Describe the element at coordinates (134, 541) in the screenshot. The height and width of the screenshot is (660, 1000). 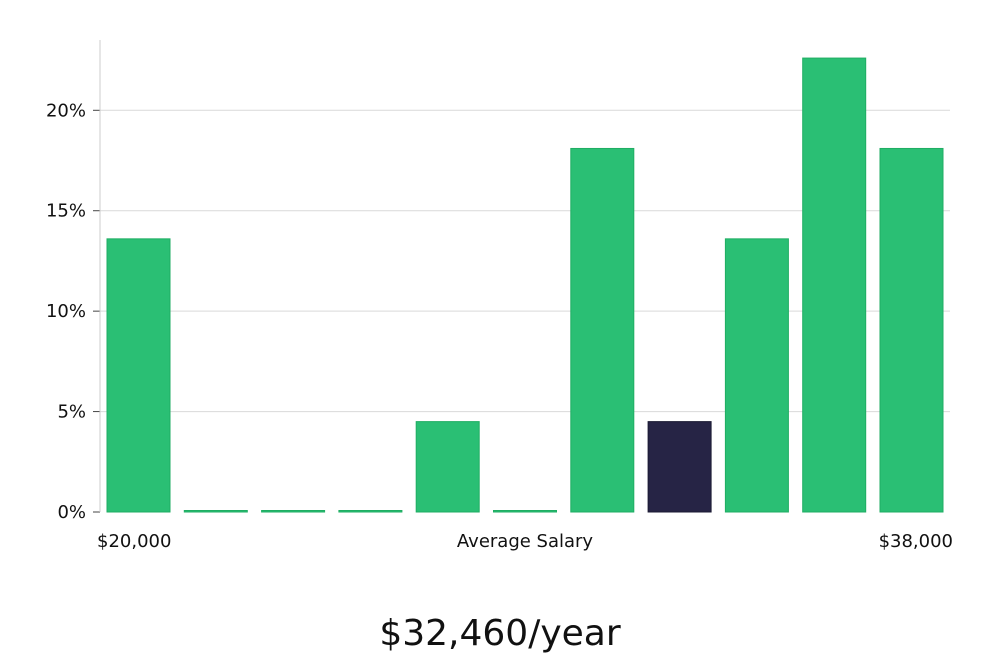
I see `x-start-label: $20,000` at that location.